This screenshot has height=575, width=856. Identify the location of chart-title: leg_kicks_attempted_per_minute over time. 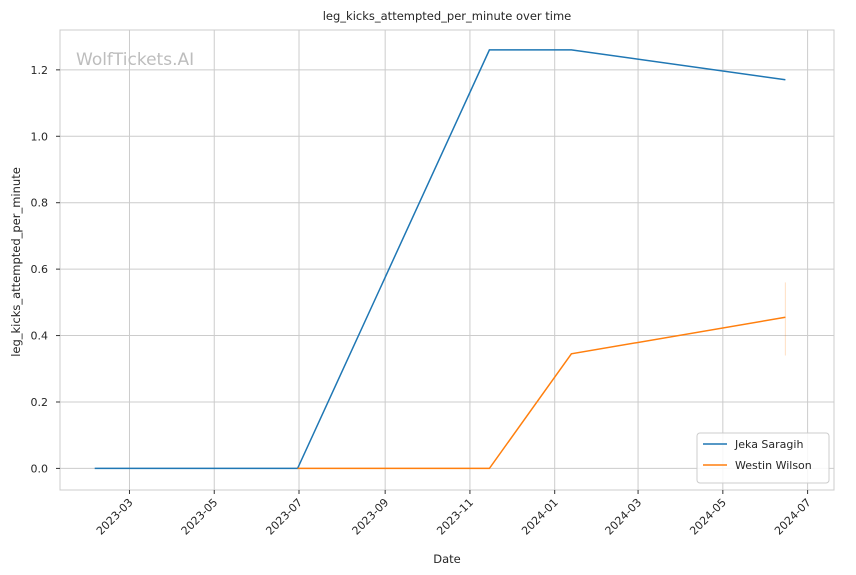
(447, 16).